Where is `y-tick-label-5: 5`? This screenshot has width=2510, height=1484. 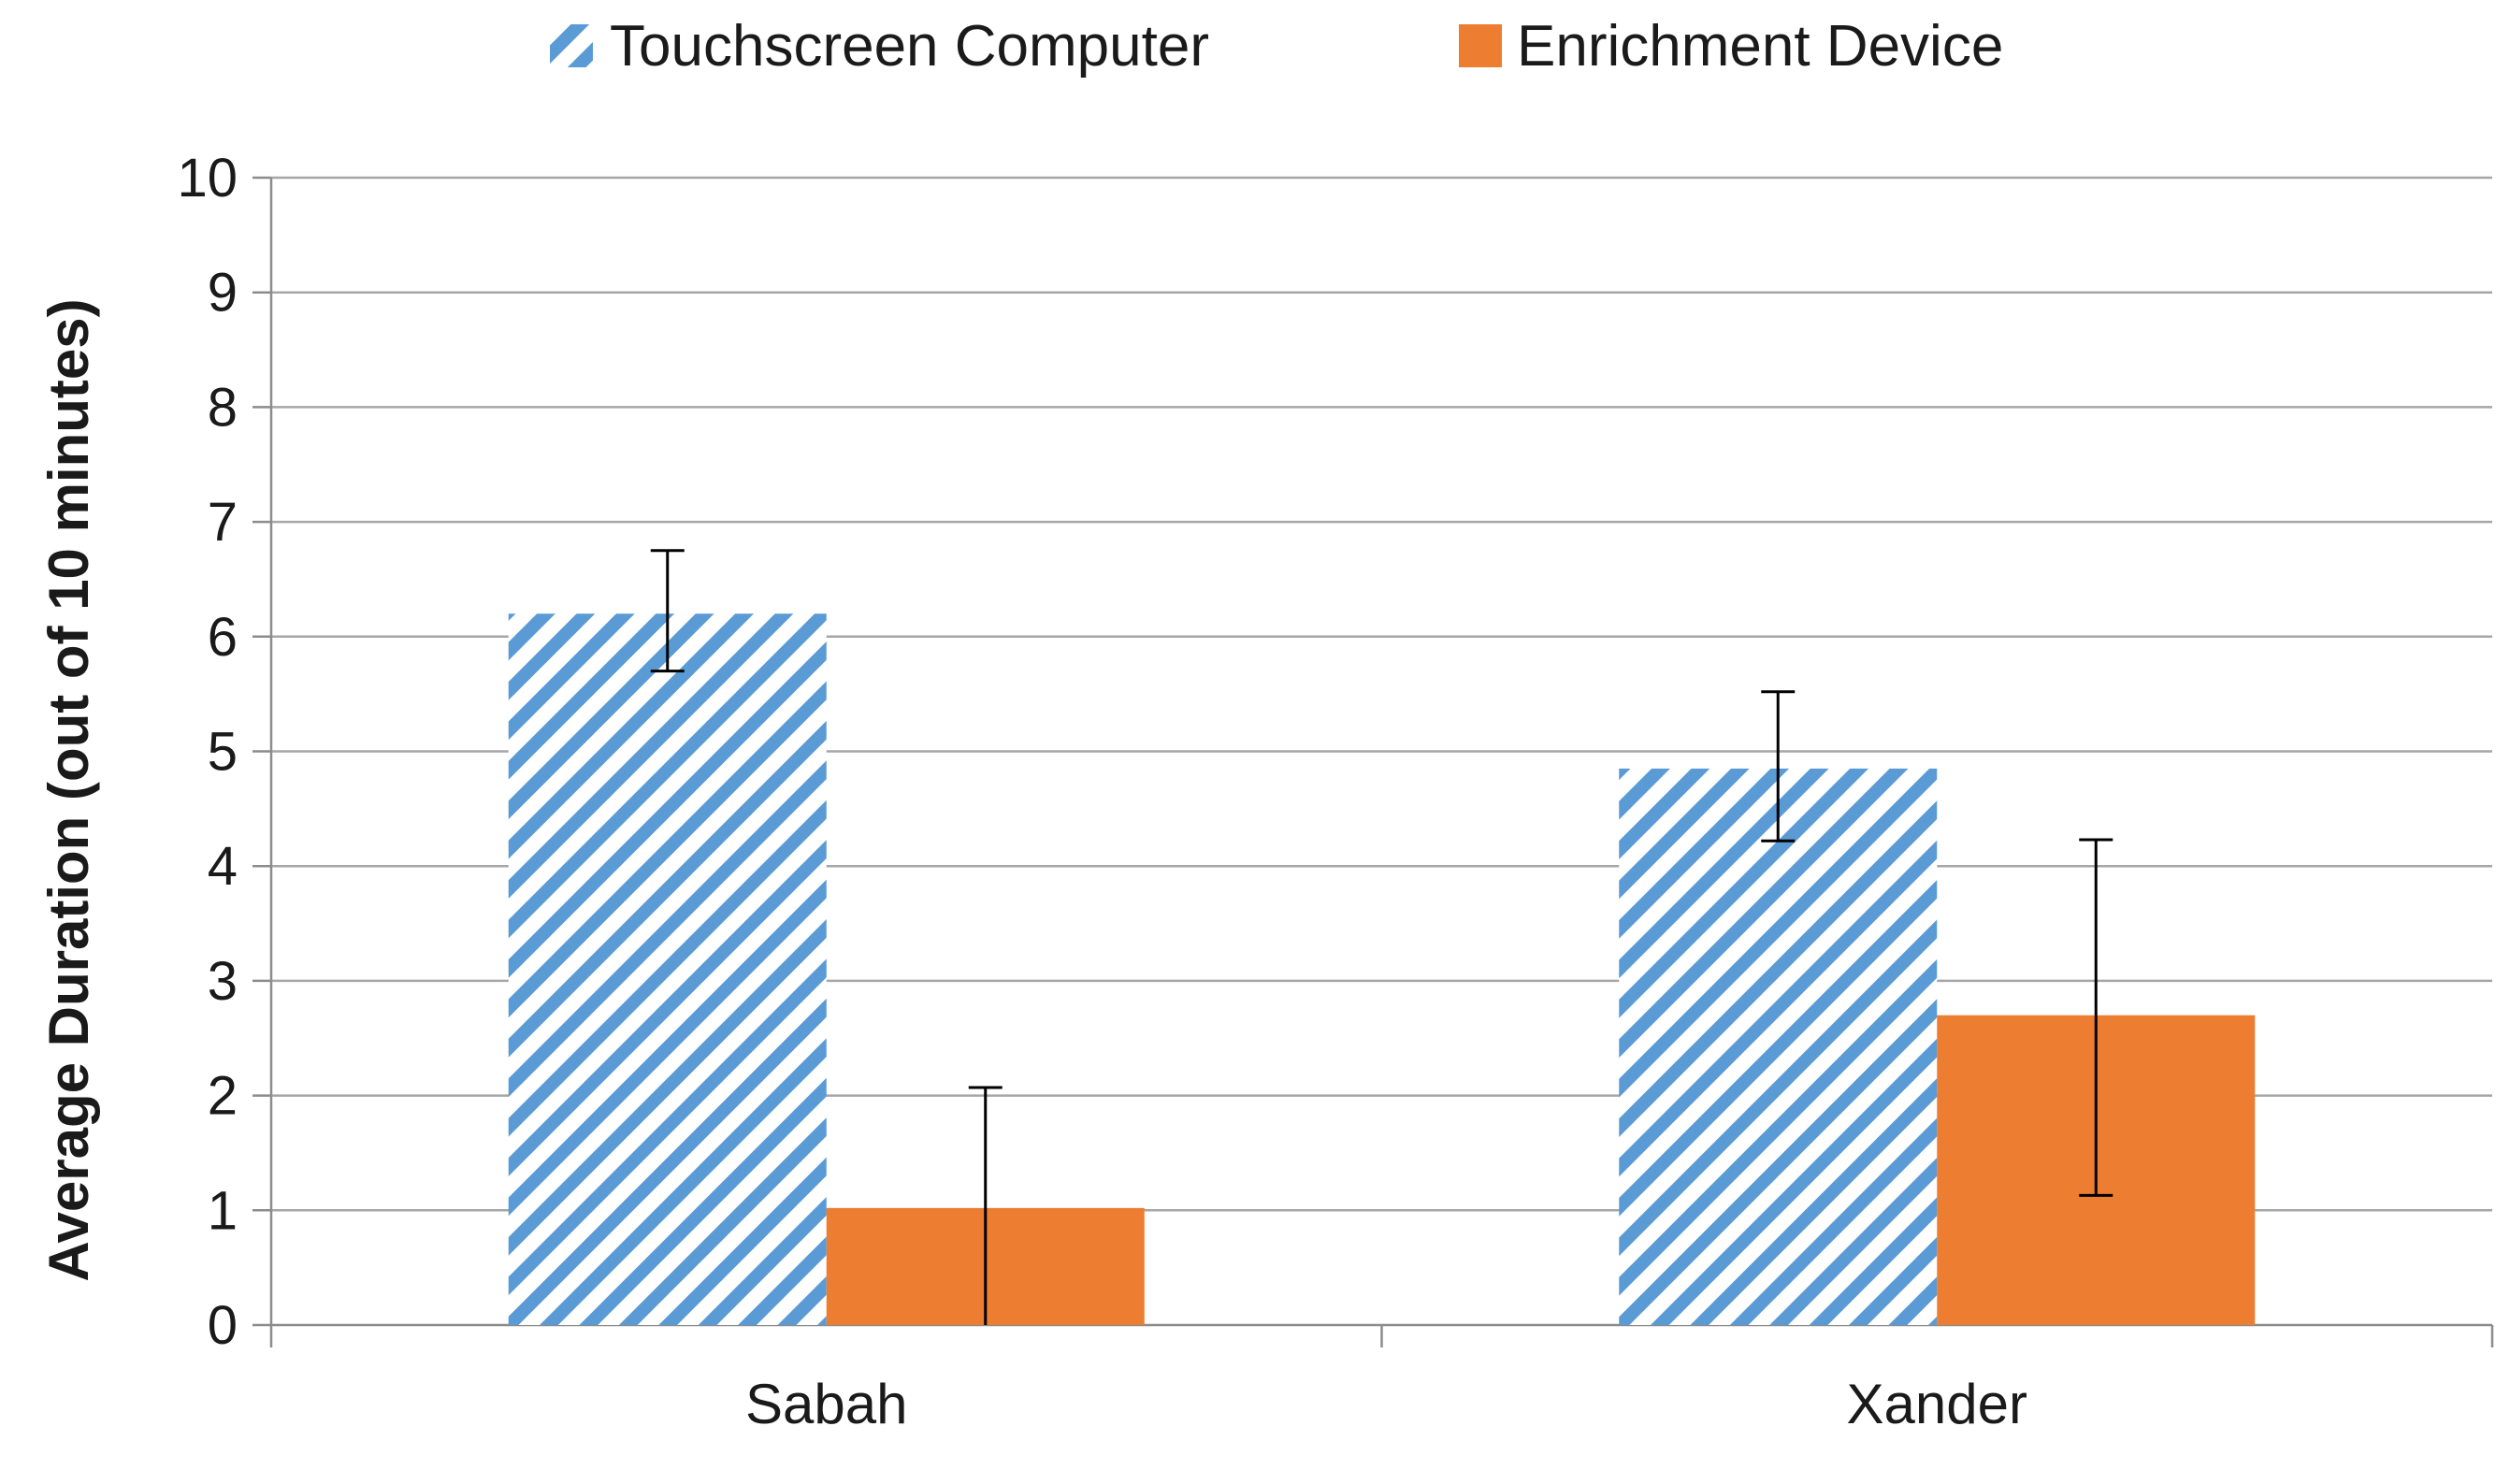
y-tick-label-5: 5 is located at coordinates (223, 753).